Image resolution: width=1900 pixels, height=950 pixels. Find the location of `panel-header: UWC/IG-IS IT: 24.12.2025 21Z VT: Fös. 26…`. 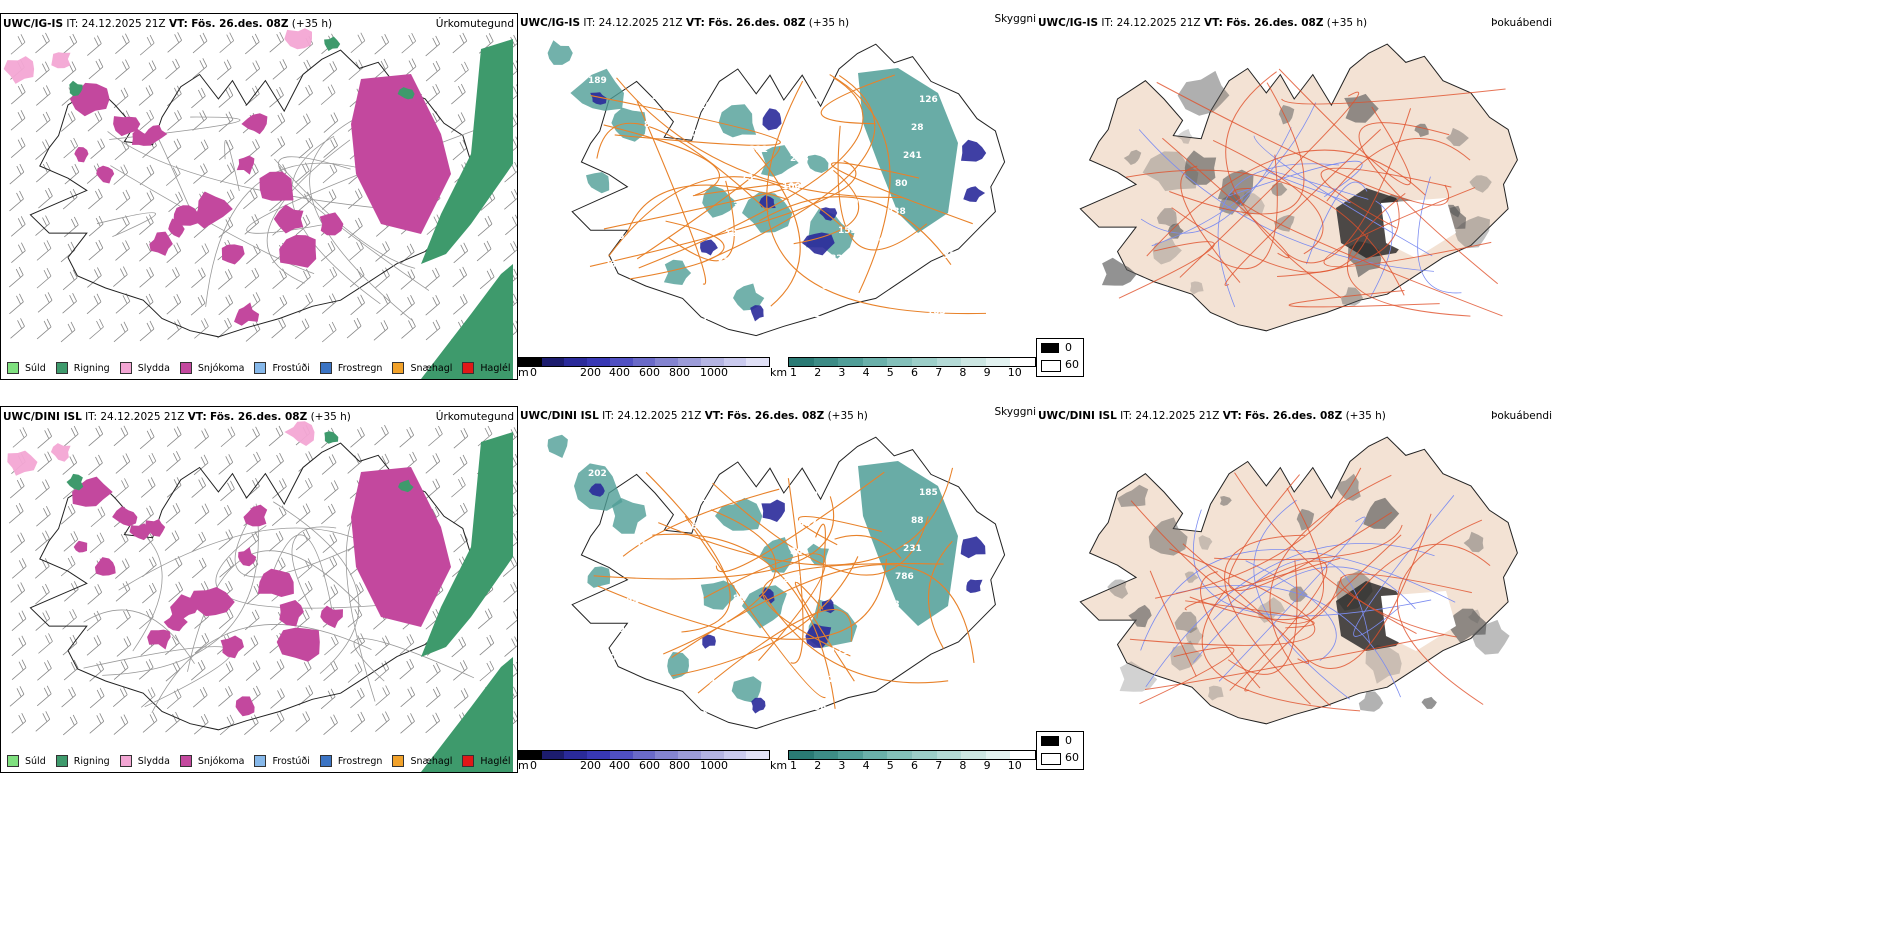

panel-header: UWC/IG-IS IT: 24.12.2025 21Z VT: Fös. 26… is located at coordinates (1203, 23).